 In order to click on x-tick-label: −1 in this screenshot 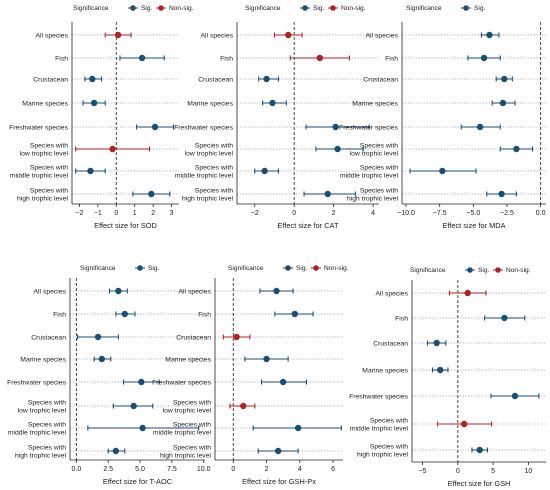, I will do `click(98, 213)`.